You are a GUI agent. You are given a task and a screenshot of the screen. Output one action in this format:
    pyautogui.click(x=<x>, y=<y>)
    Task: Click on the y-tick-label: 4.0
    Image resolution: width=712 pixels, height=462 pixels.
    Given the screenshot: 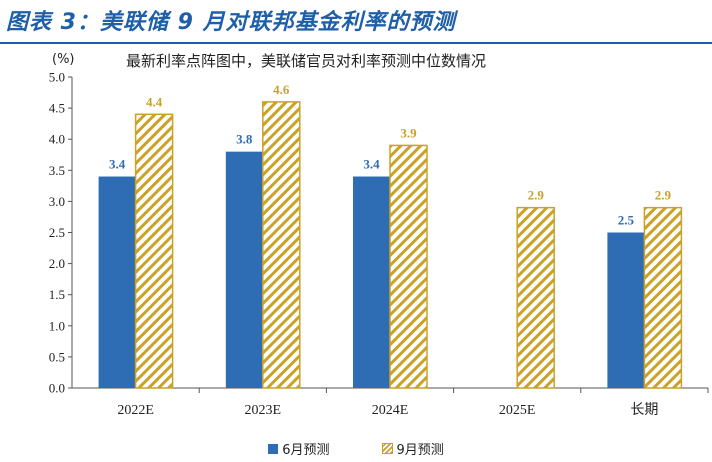 What is the action you would take?
    pyautogui.click(x=57, y=139)
    